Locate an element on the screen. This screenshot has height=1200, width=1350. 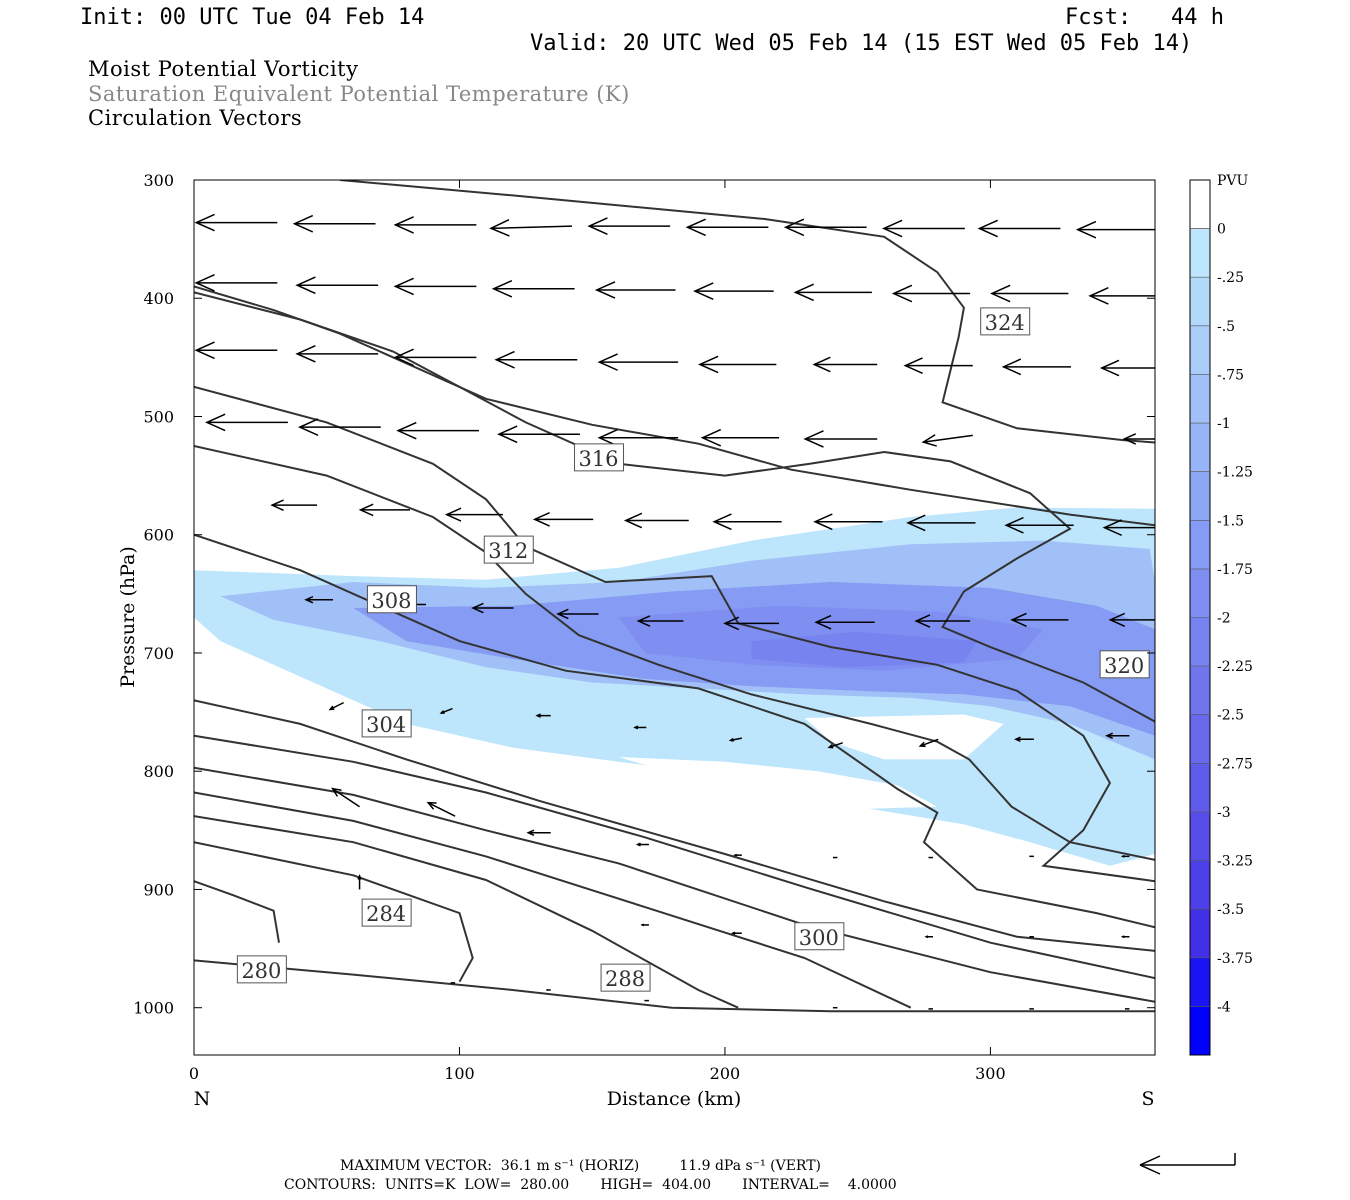
y-axis-title: Pressure (hPa) is located at coordinates (128, 617).